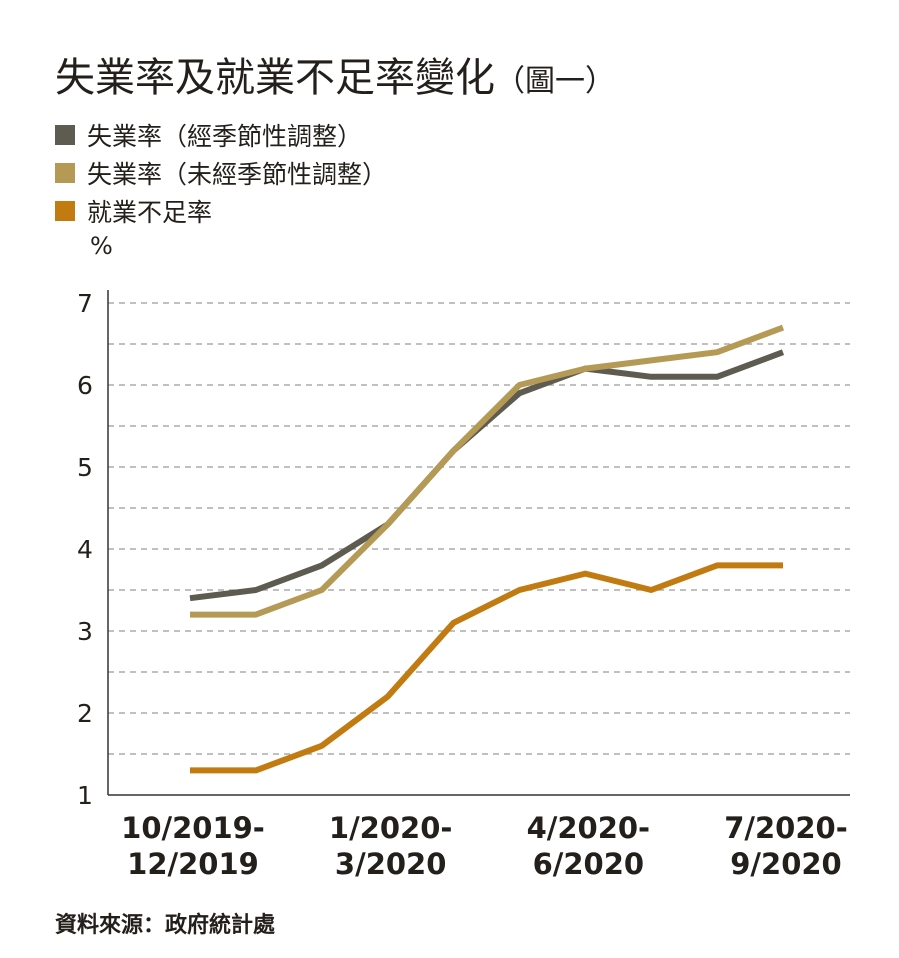  Describe the element at coordinates (225, 136) in the screenshot. I see `legend-label: 失業率（經季節性調整）` at that location.